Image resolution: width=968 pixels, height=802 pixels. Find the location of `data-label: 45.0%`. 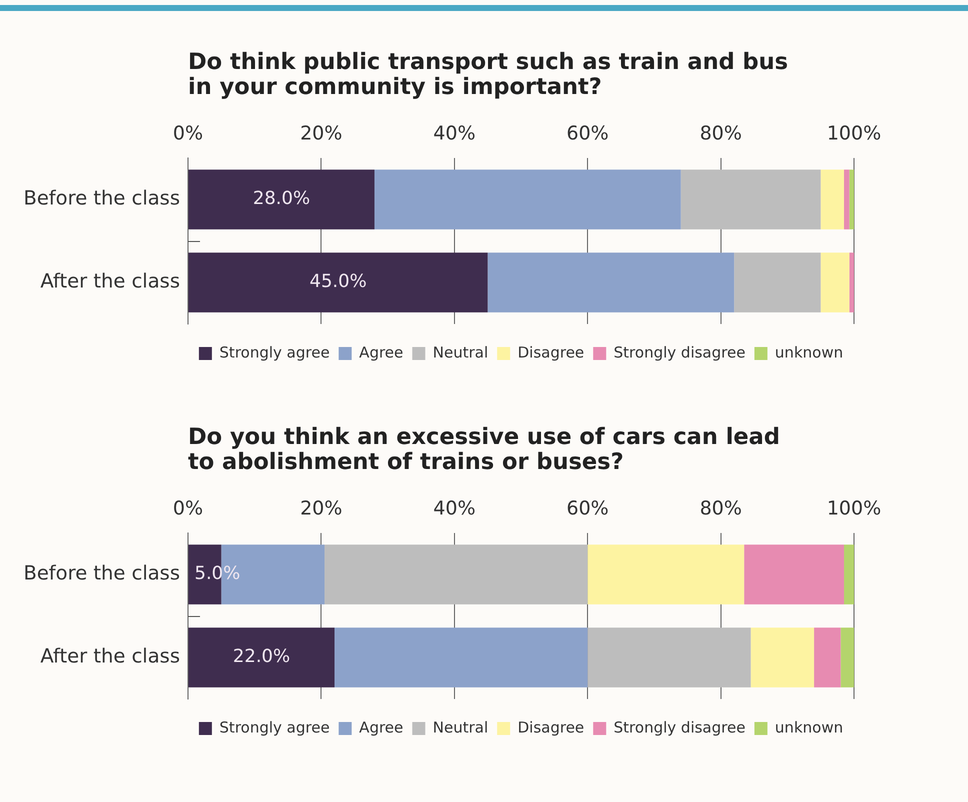

data-label: 45.0% is located at coordinates (338, 281).